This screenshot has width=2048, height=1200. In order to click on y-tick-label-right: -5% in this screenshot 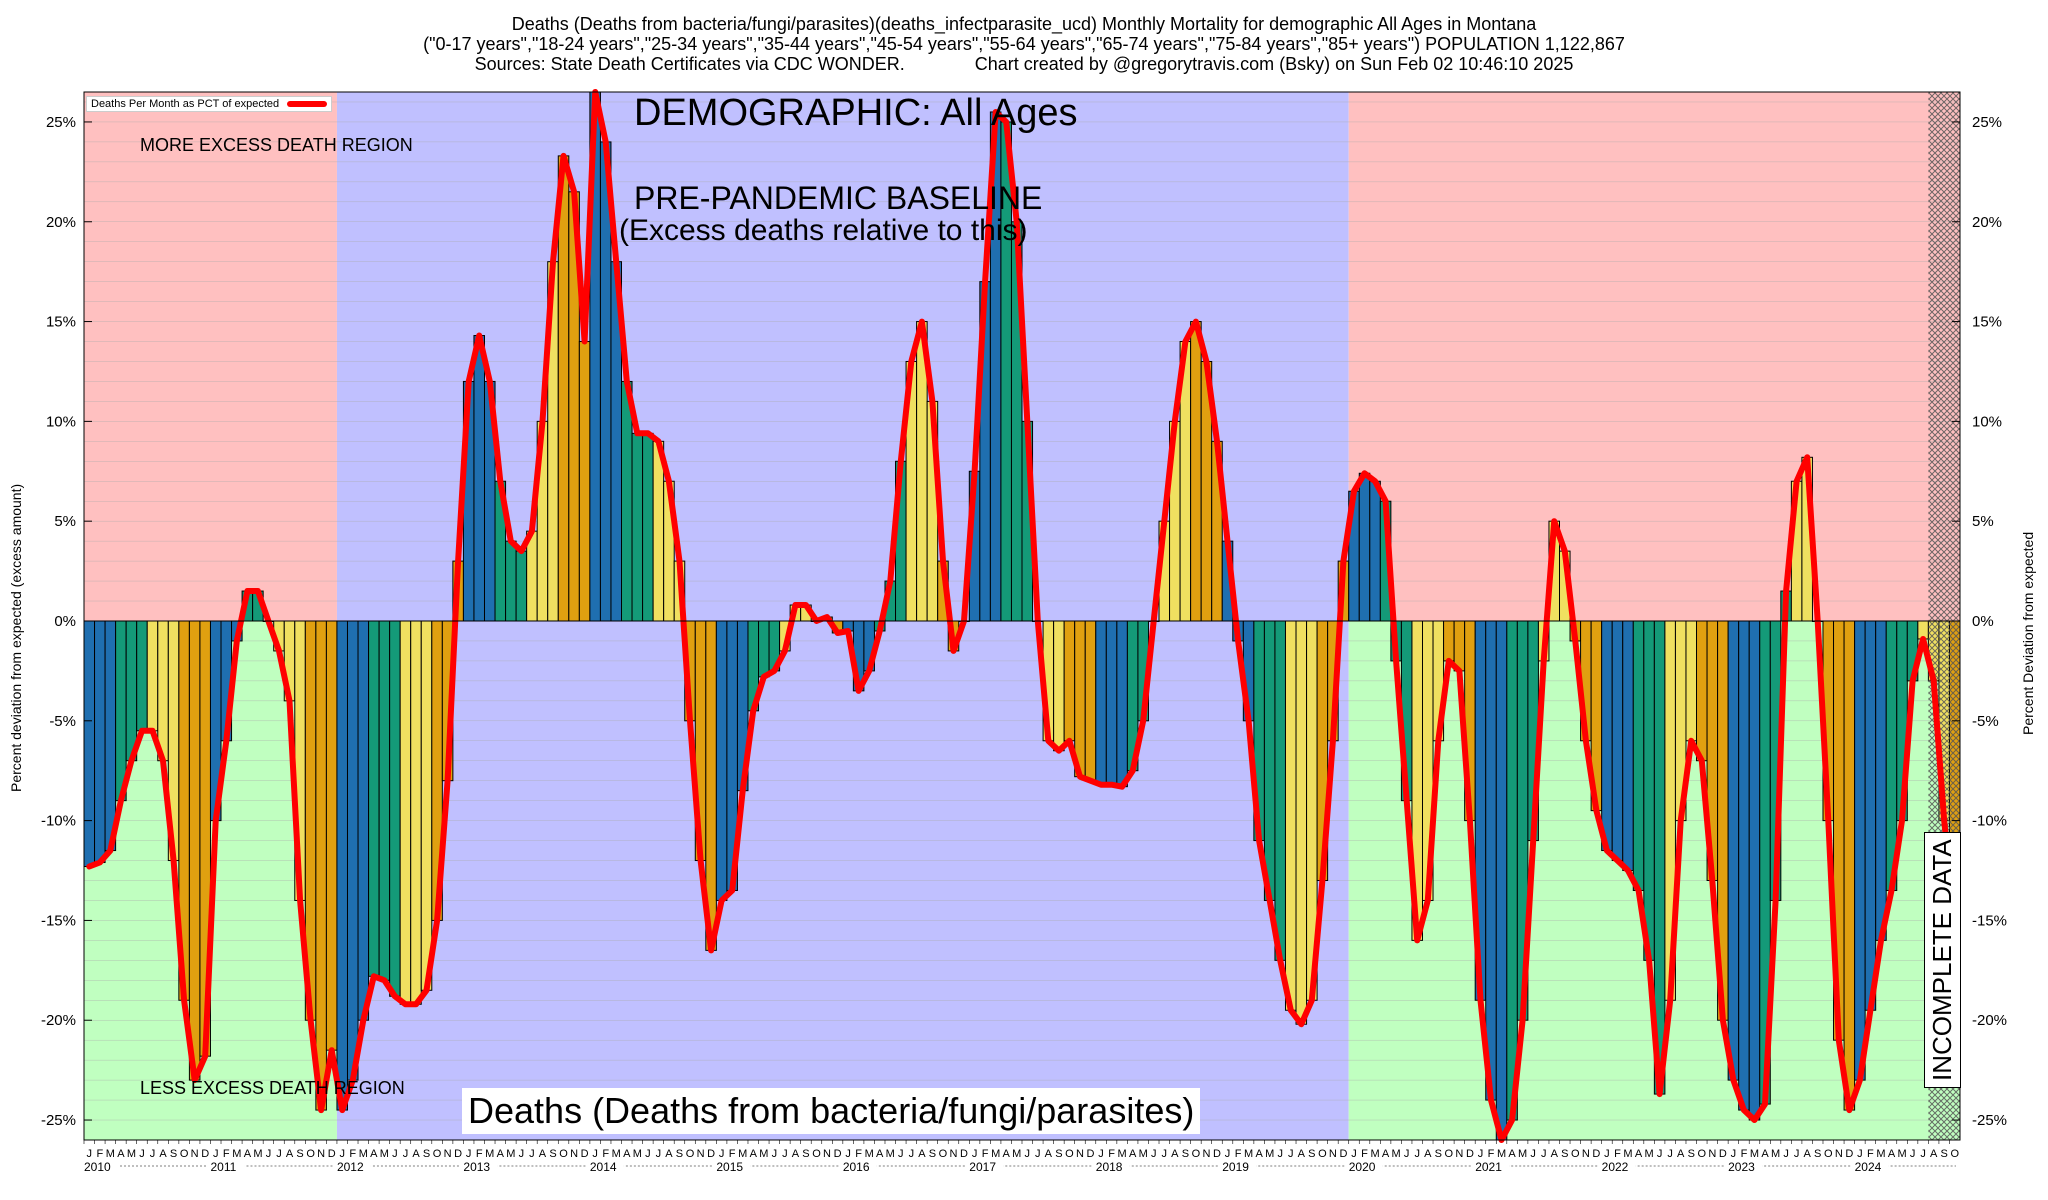, I will do `click(1985, 721)`.